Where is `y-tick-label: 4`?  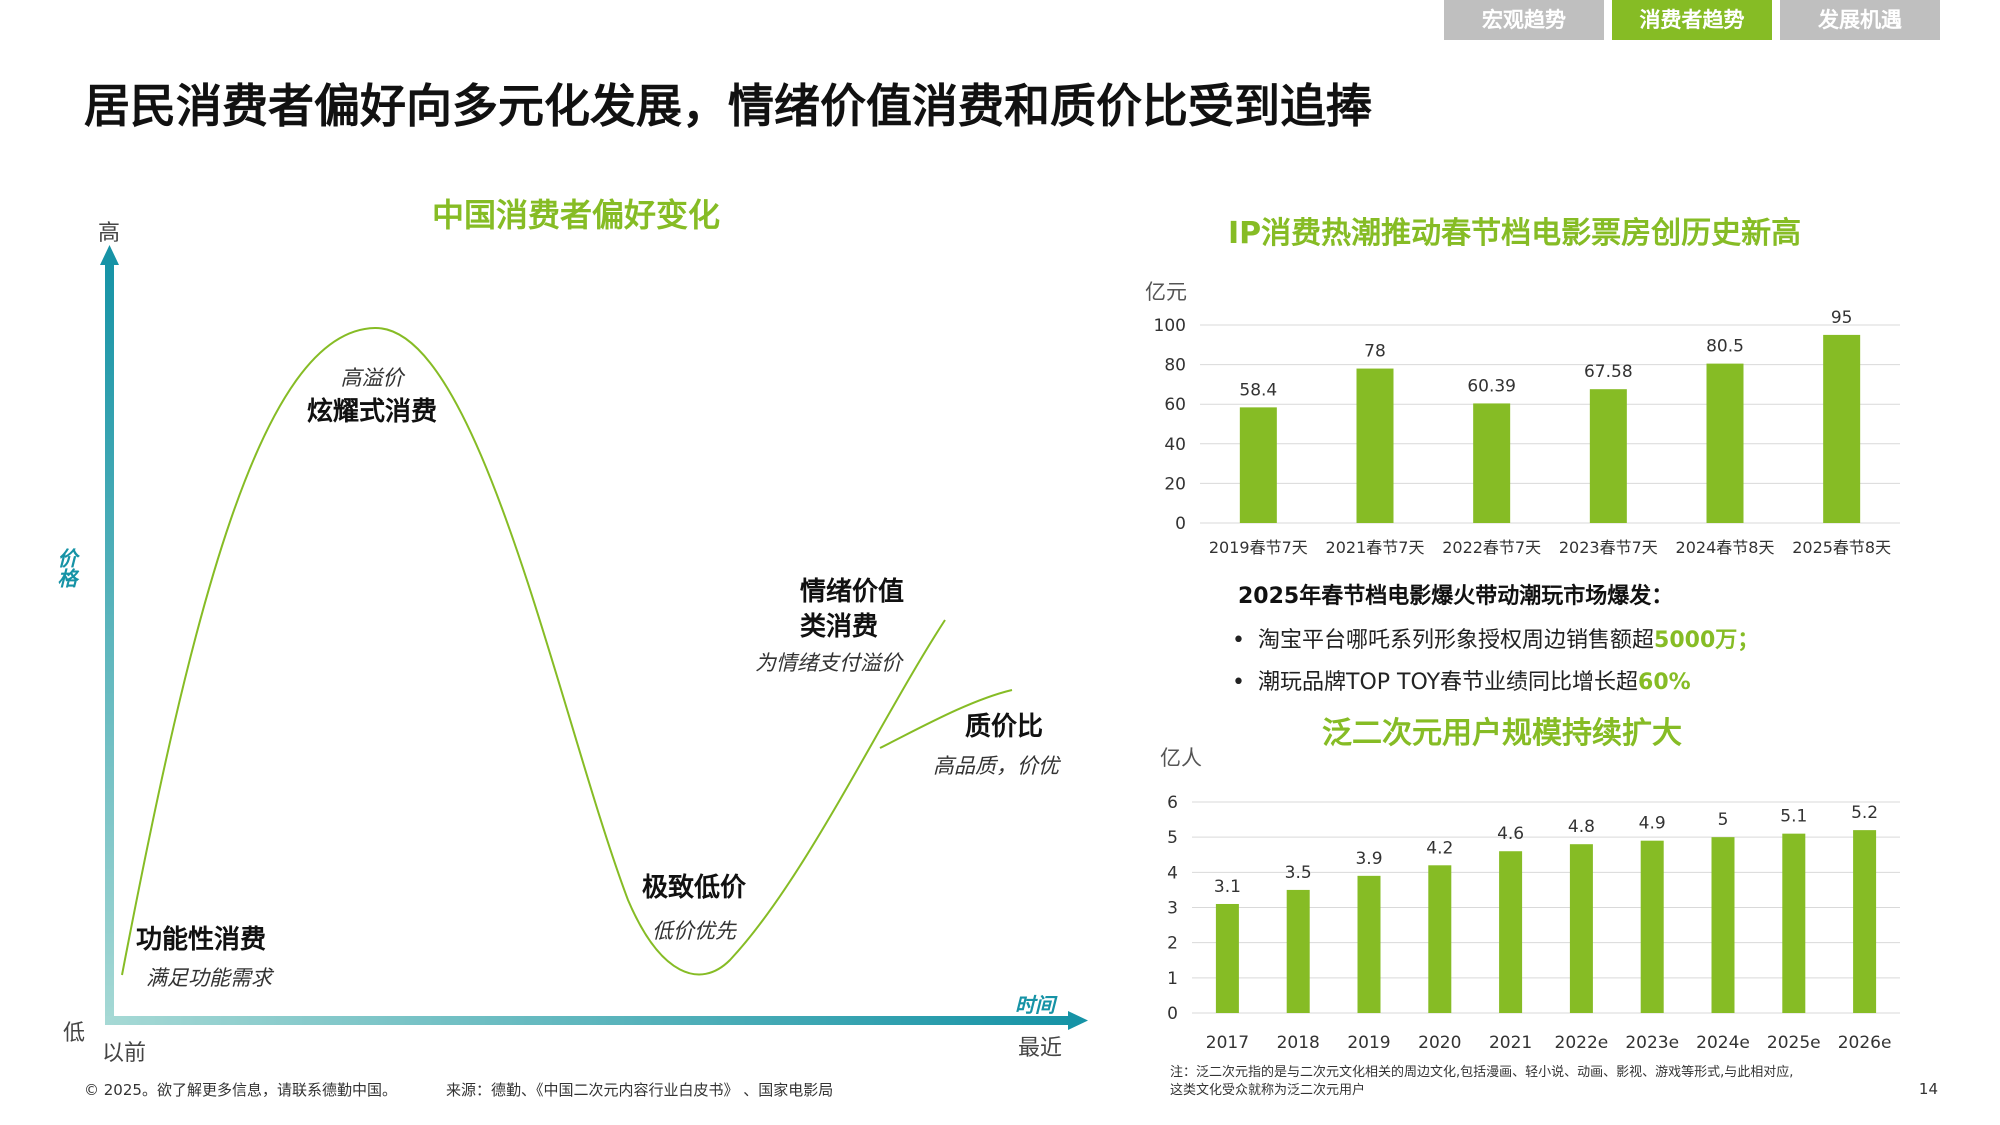
y-tick-label: 4 is located at coordinates (1172, 873).